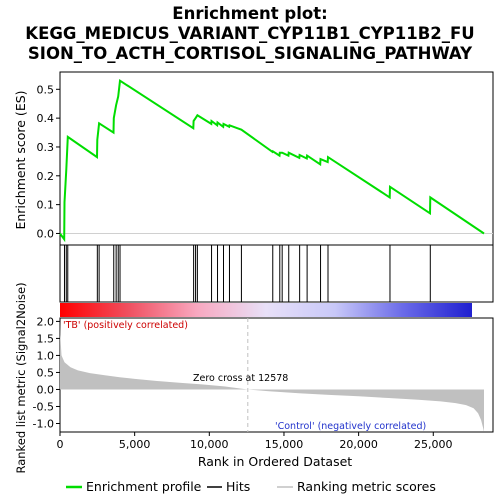 The image size is (500, 500). What do you see at coordinates (366, 486) in the screenshot?
I see `legend-label-ranking-metric: Ranking metric scores` at bounding box center [366, 486].